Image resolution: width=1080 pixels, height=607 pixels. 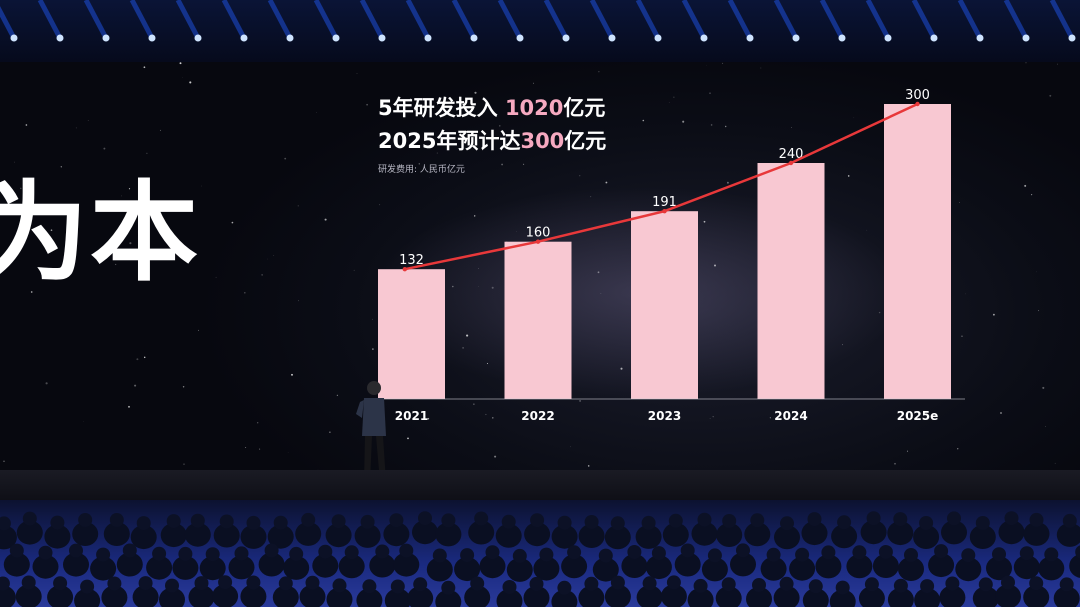 I want to click on data-label-2021: 132, so click(x=411, y=260).